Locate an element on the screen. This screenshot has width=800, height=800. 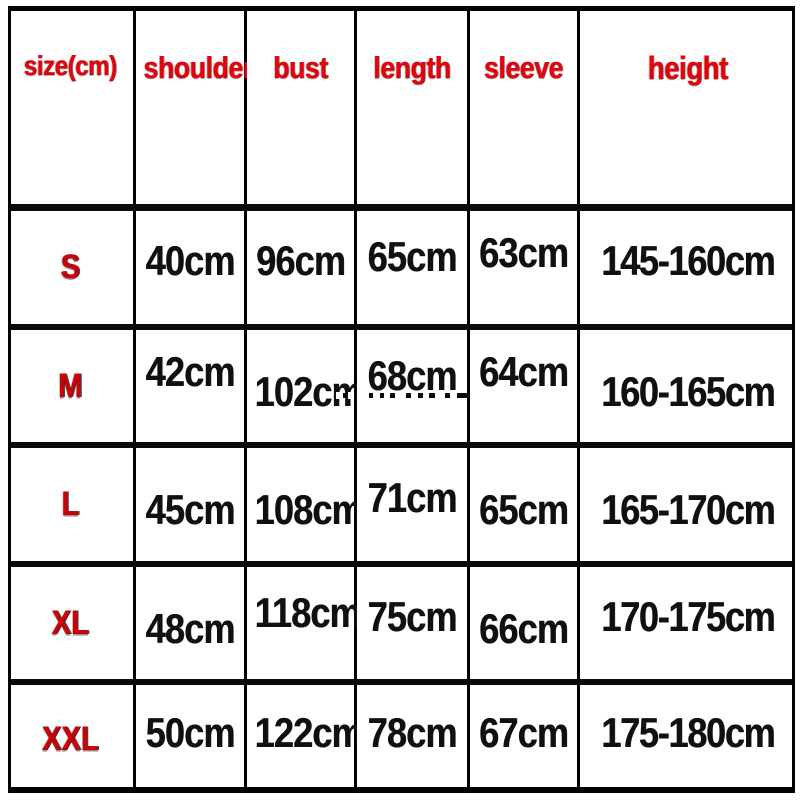
cell-height: 175-180cm is located at coordinates (686, 737).